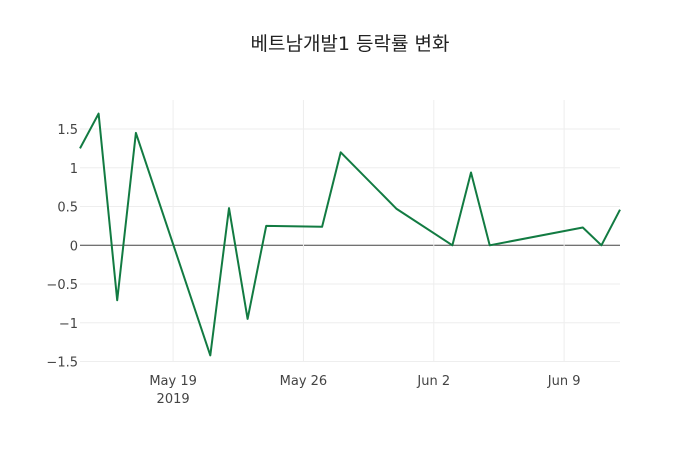 This screenshot has height=450, width=700. I want to click on y-tick-label: −1.5, so click(62, 363).